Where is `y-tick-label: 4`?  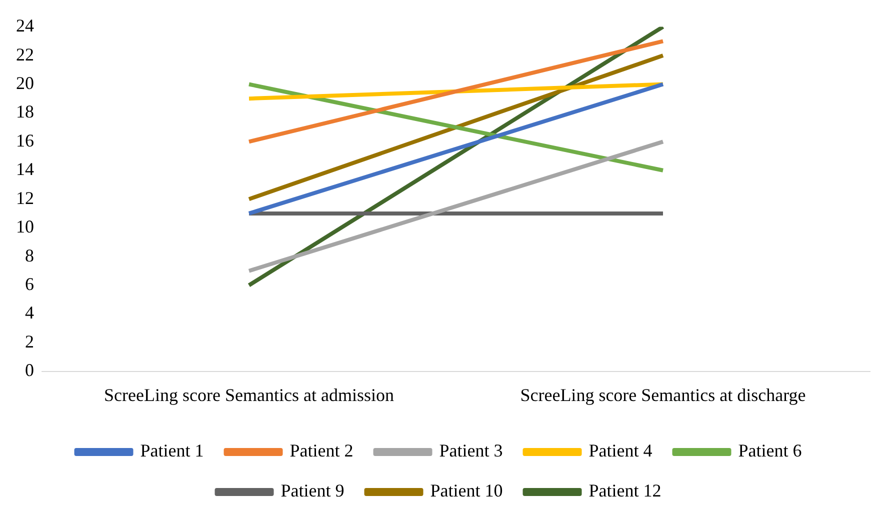
y-tick-label: 4 is located at coordinates (29, 312).